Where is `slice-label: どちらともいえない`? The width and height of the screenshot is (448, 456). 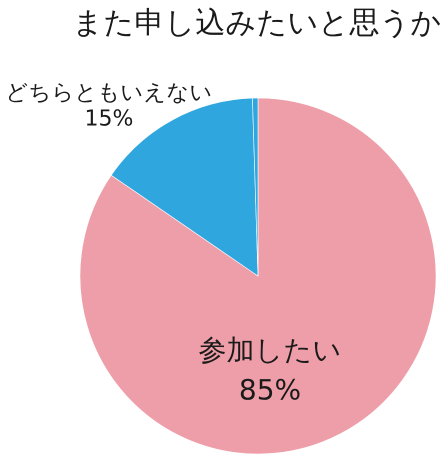
slice-label: どちらともいえない is located at coordinates (109, 93).